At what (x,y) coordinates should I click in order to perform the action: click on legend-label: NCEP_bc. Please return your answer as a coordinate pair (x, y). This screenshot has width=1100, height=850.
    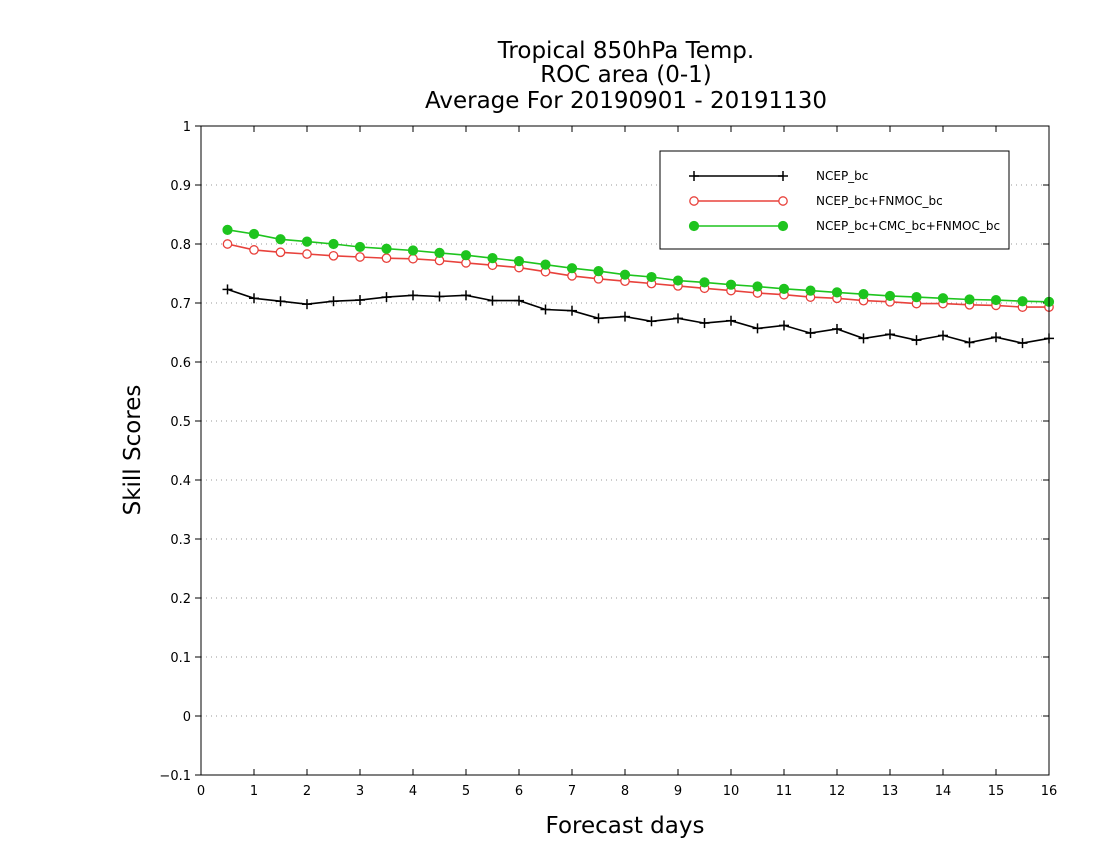
    Looking at the image, I should click on (842, 176).